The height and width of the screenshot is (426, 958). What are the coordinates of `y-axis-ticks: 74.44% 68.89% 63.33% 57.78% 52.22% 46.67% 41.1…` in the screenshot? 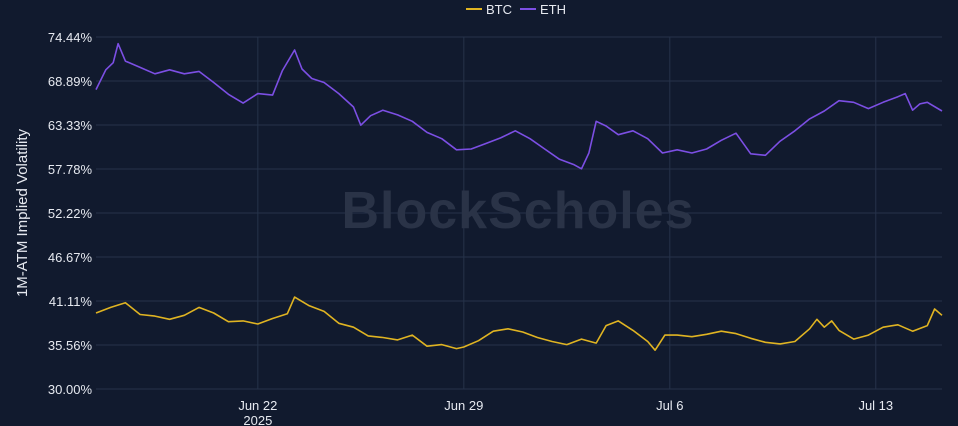 It's located at (70, 213).